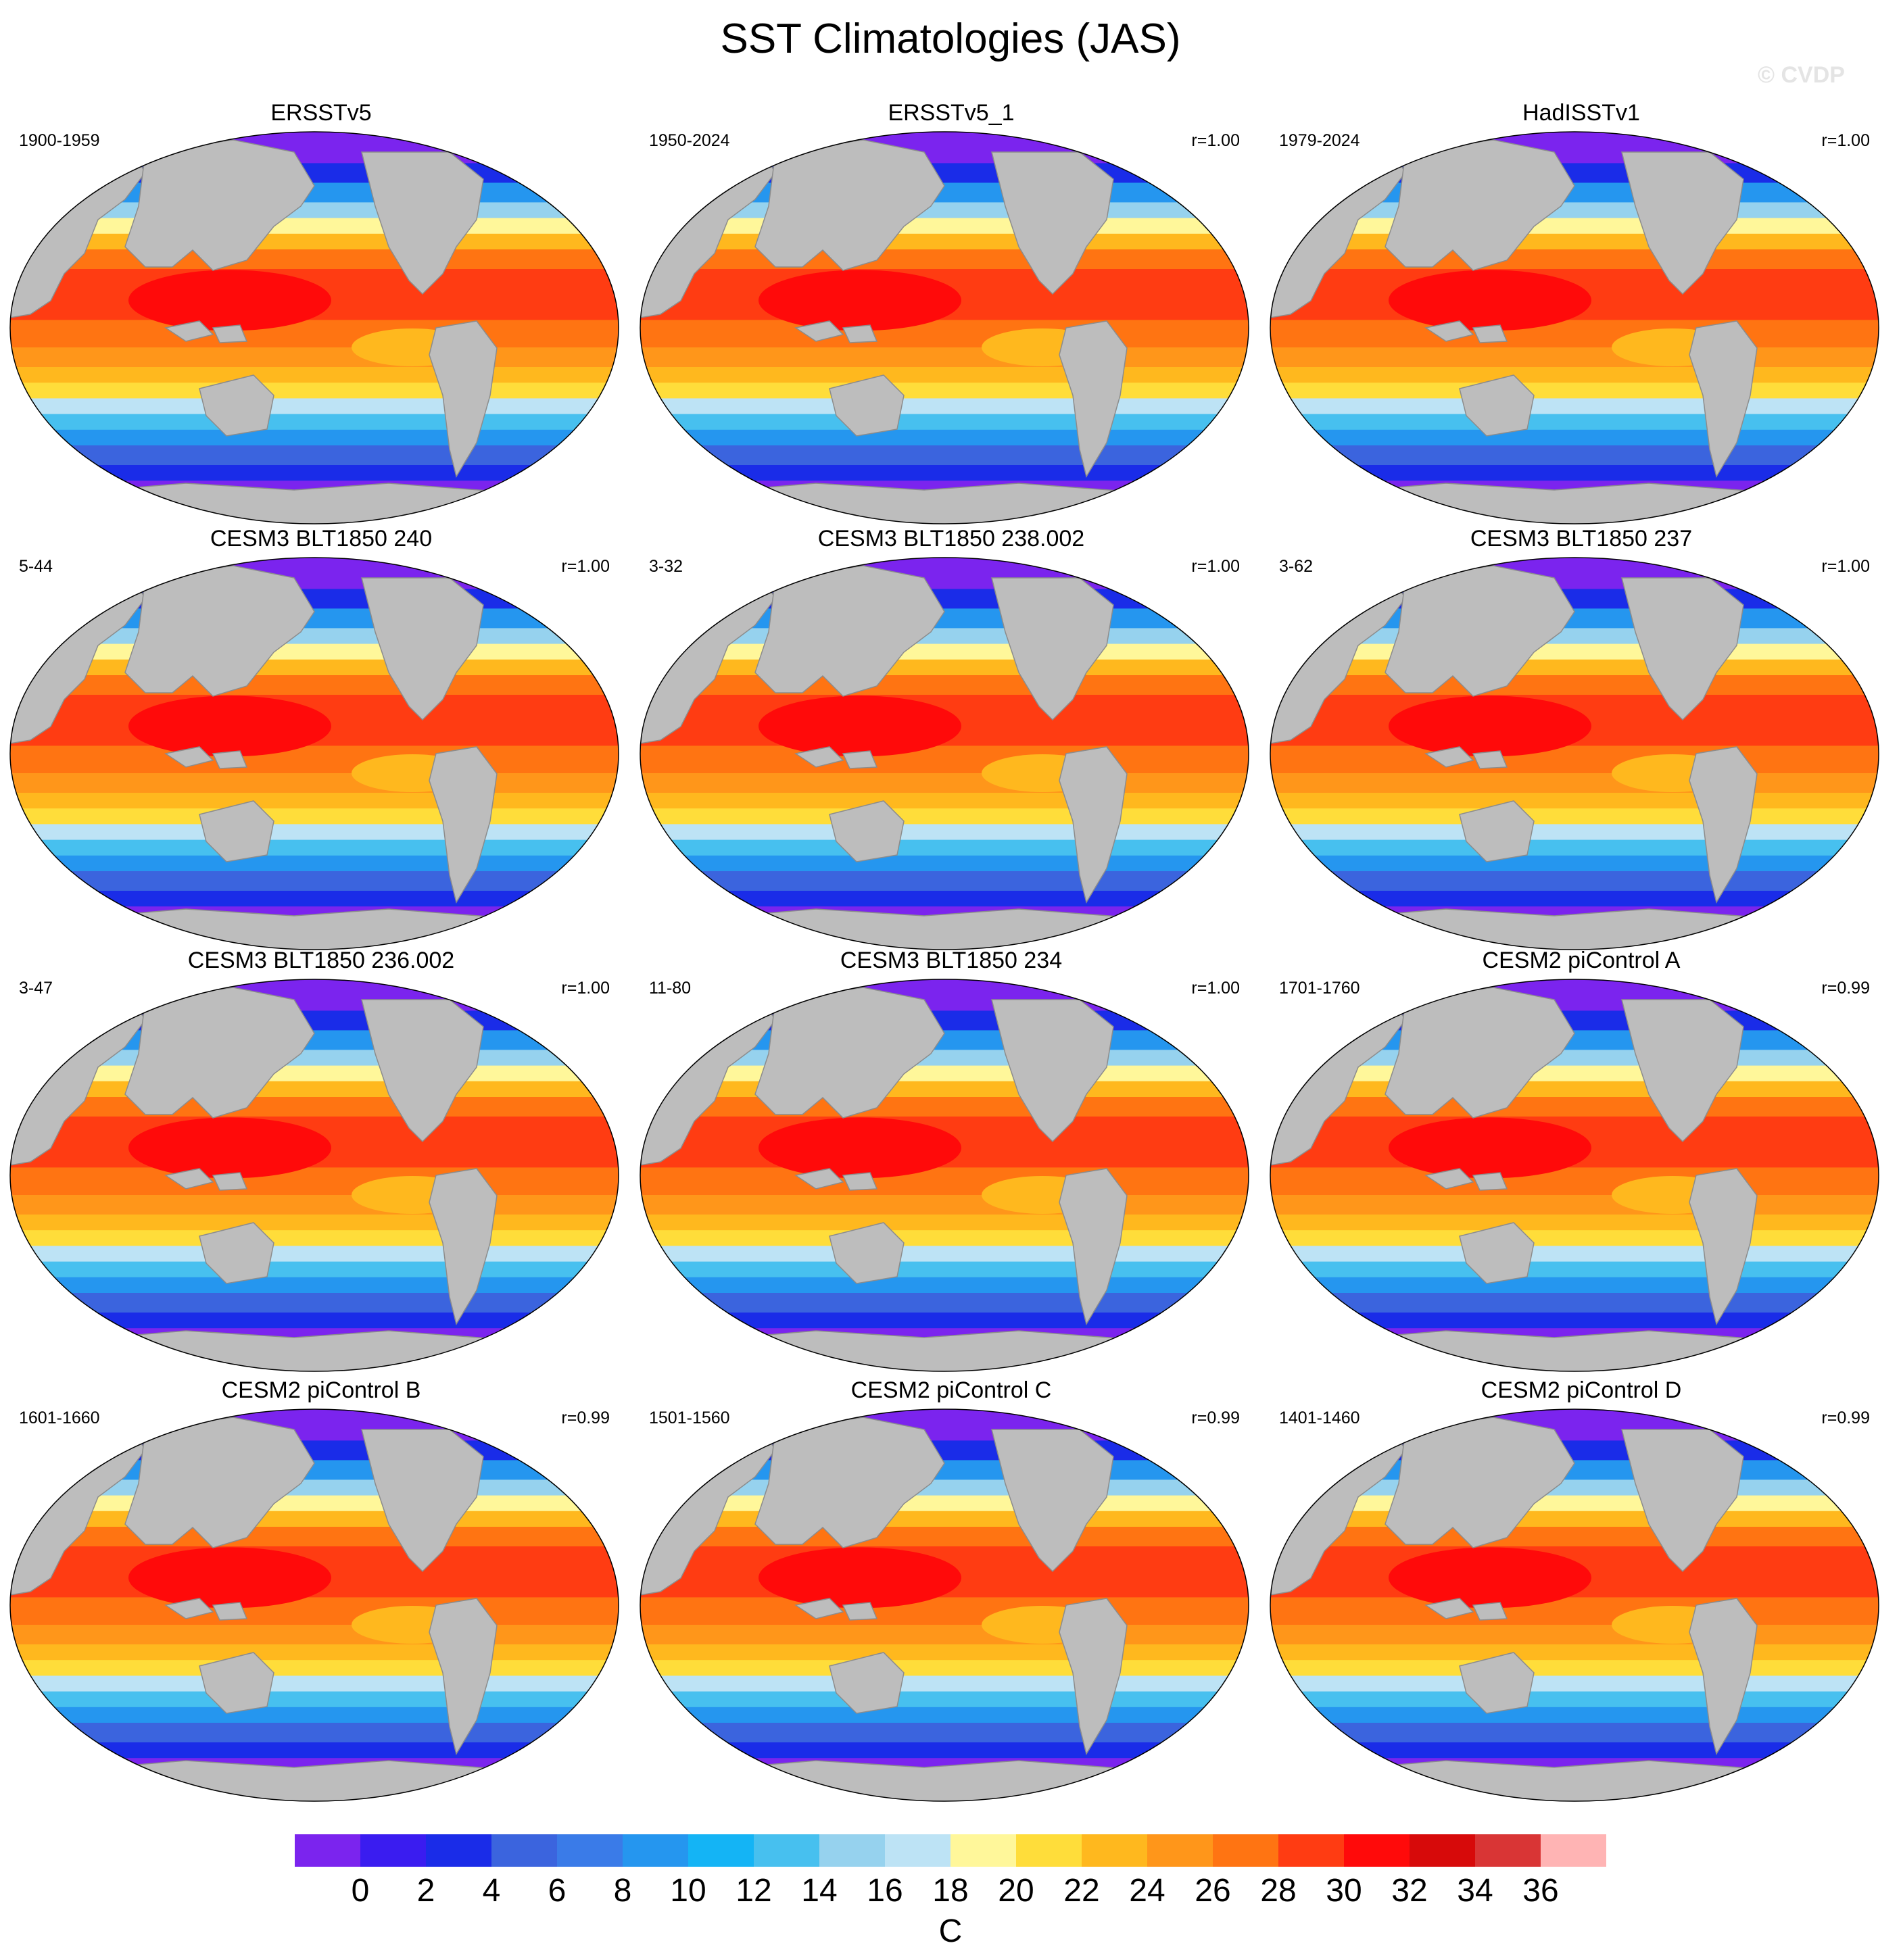 The width and height of the screenshot is (1901, 1960). I want to click on map-outline, so click(1574, 1605).